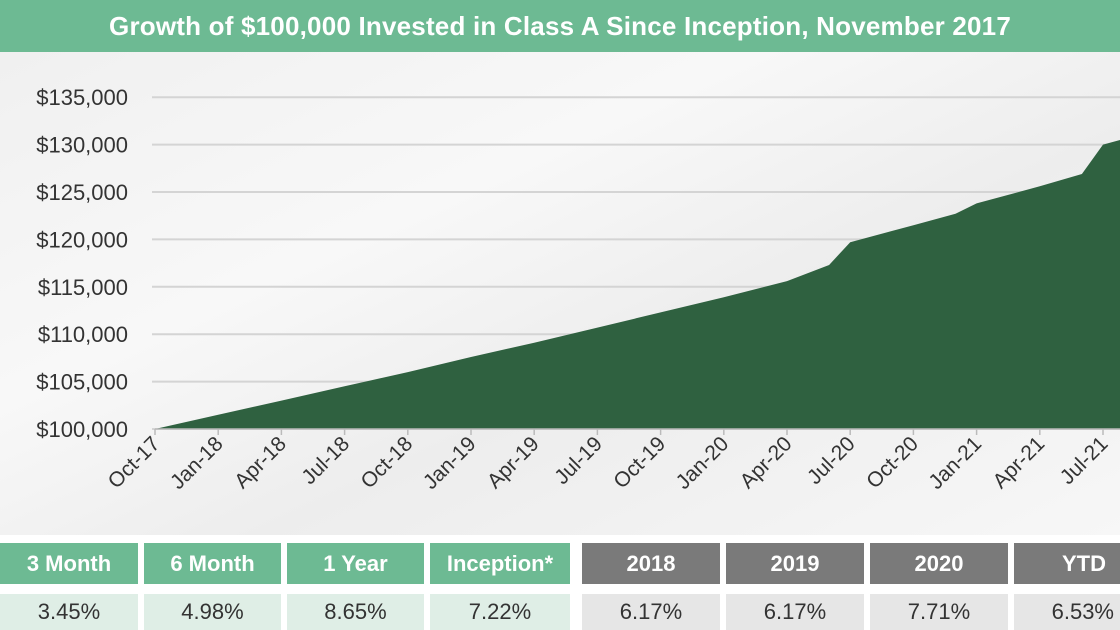 The width and height of the screenshot is (1120, 630). I want to click on y-tick-label: $100,000, so click(82, 429).